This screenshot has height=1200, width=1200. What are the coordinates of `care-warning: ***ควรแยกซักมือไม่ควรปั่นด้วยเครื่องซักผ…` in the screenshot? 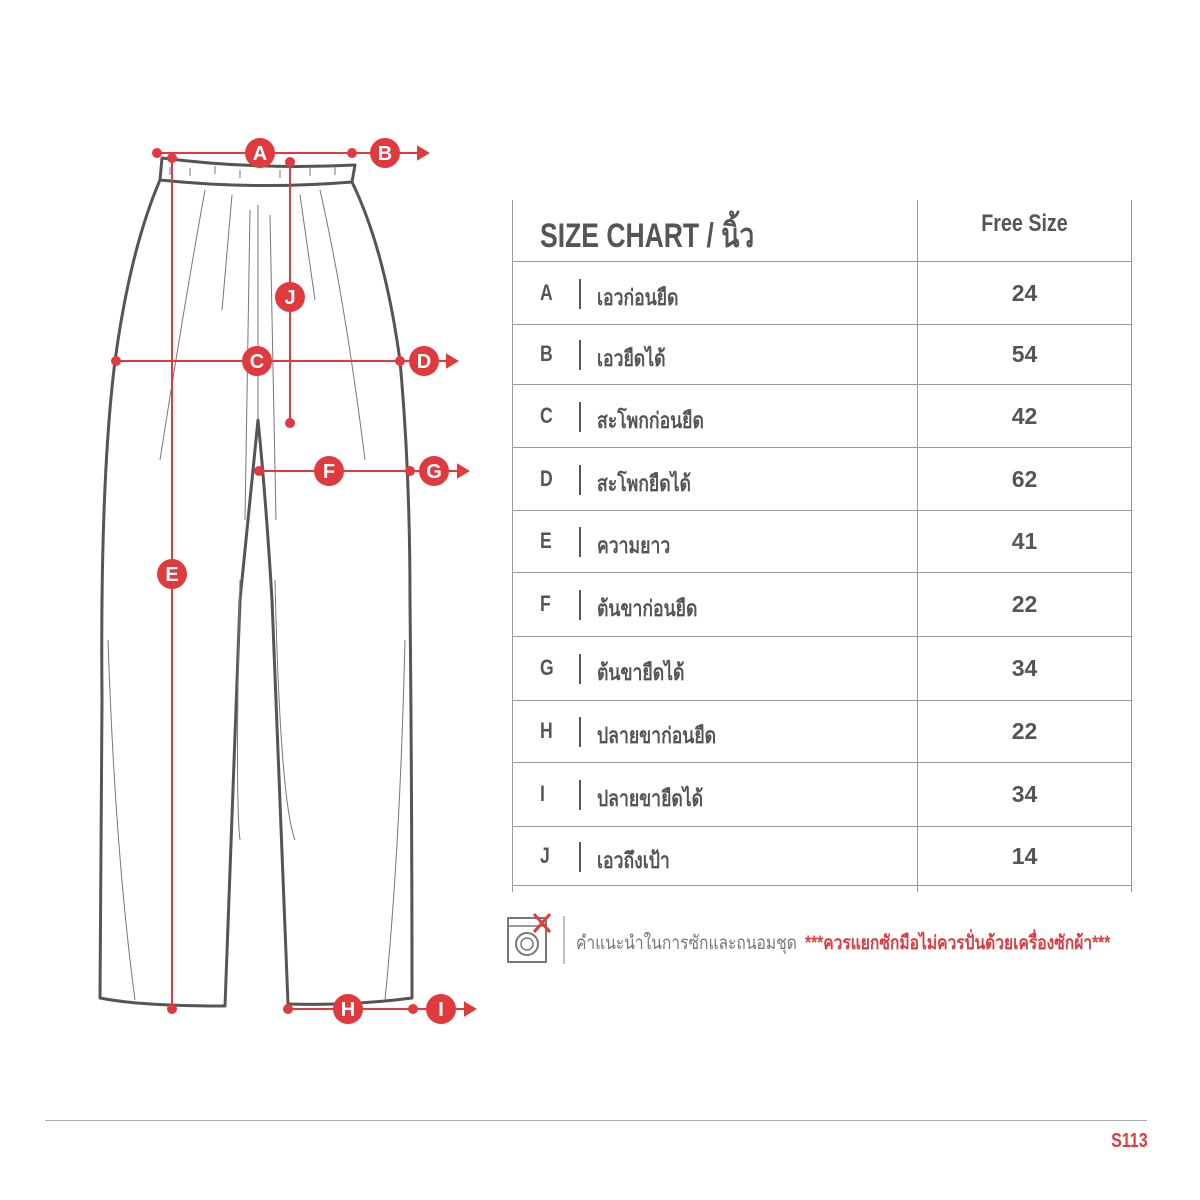 It's located at (958, 943).